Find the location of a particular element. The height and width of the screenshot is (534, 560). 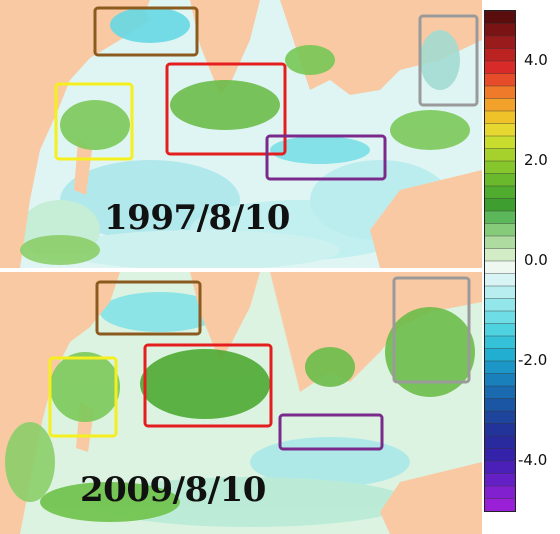

colorbar is located at coordinates (500, 261).